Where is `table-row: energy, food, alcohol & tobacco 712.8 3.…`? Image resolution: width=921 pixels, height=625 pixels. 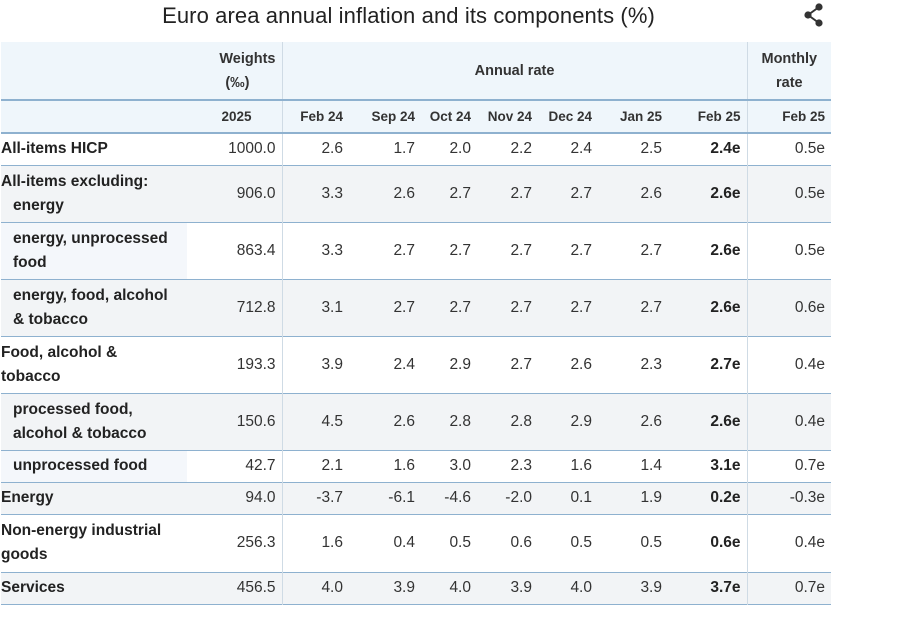
table-row: energy, food, alcohol & tobacco 712.8 3.… is located at coordinates (416, 307).